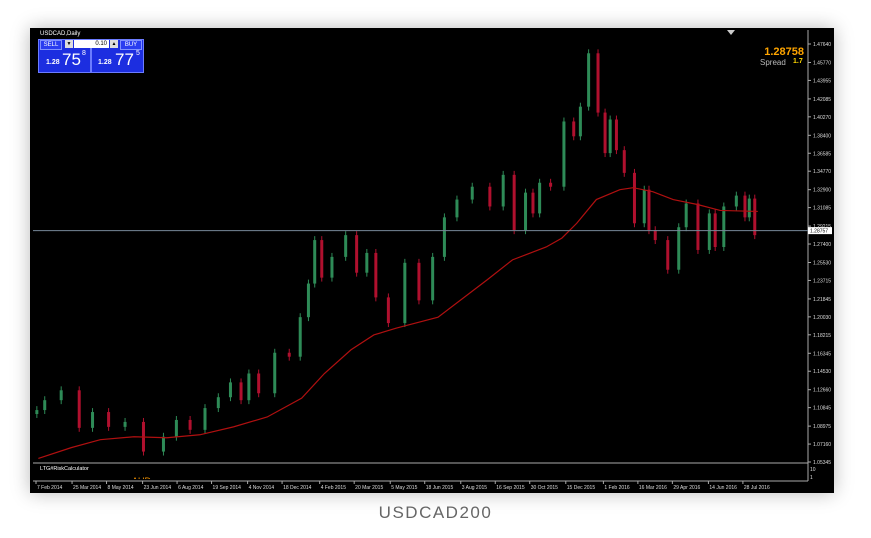 The image size is (871, 538). I want to click on y-tick-label: 1.14530, so click(822, 372).